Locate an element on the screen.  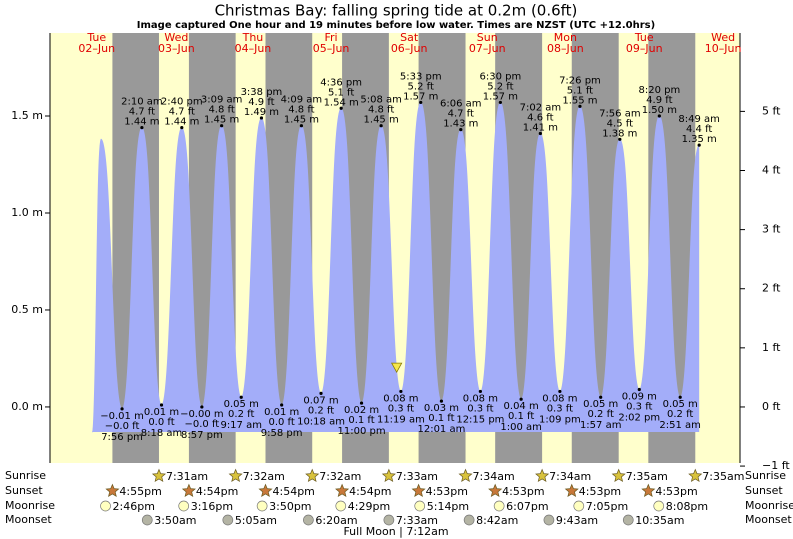
tide-height-m: −0.00 m is located at coordinates (202, 414).